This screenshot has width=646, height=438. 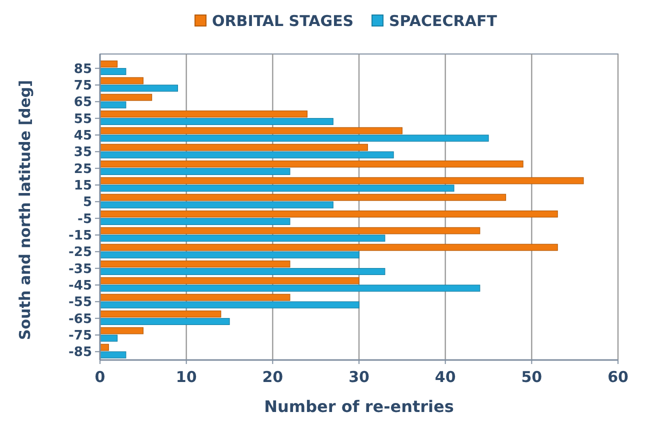 What do you see at coordinates (283, 21) in the screenshot?
I see `legend-label: ORBITAL STAGES` at bounding box center [283, 21].